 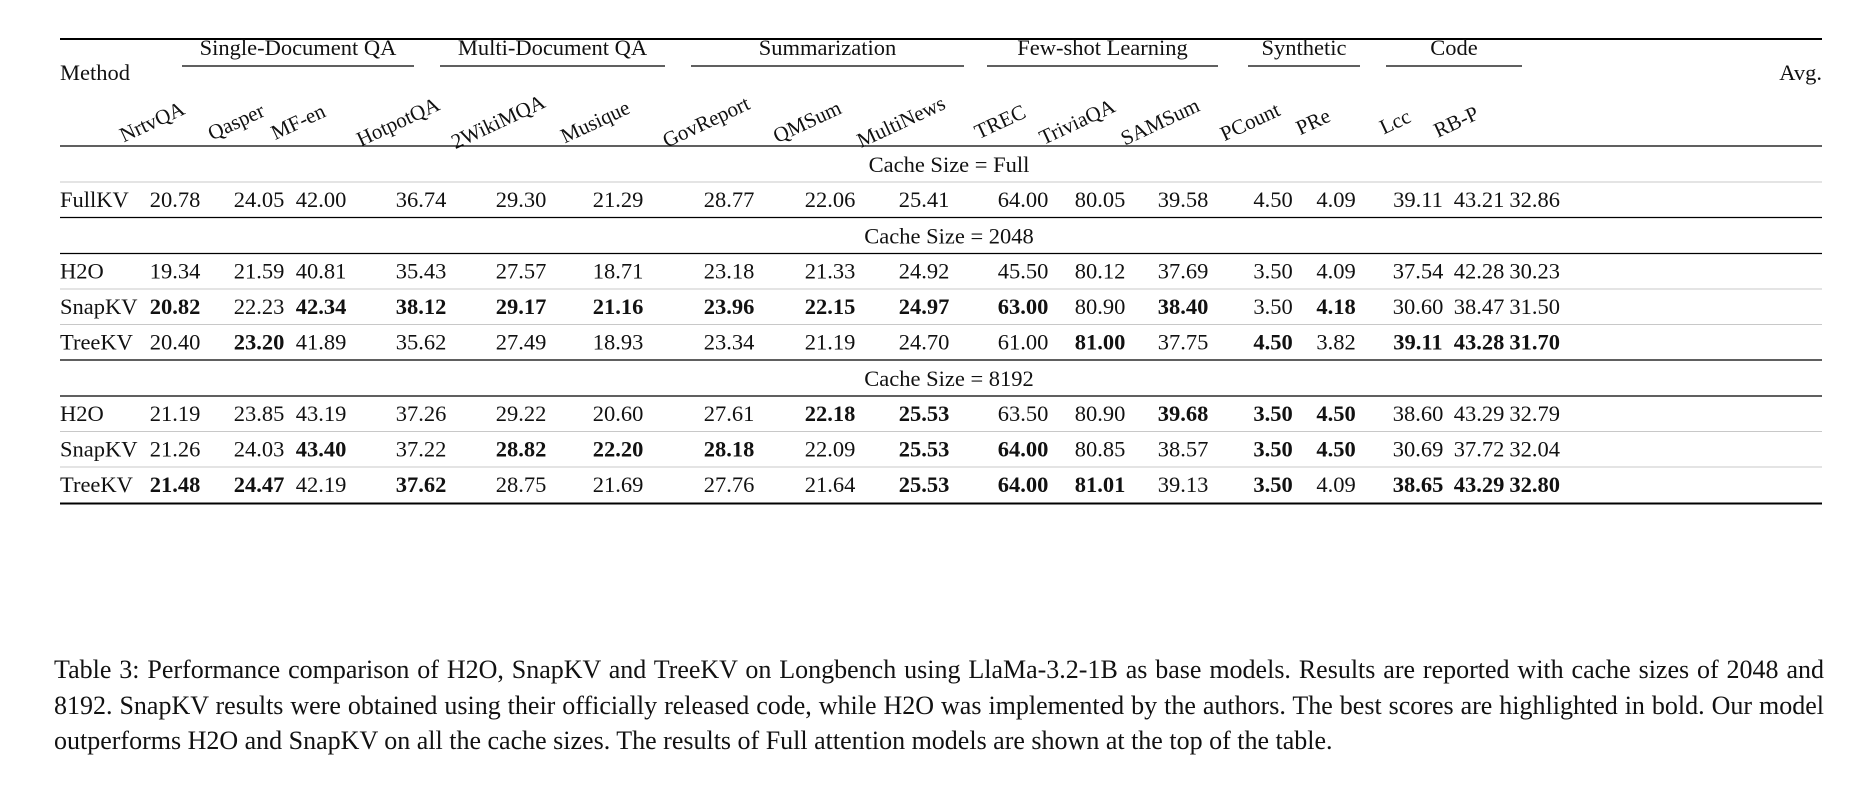 I want to click on table-cell: 43.29, so click(x=1479, y=484).